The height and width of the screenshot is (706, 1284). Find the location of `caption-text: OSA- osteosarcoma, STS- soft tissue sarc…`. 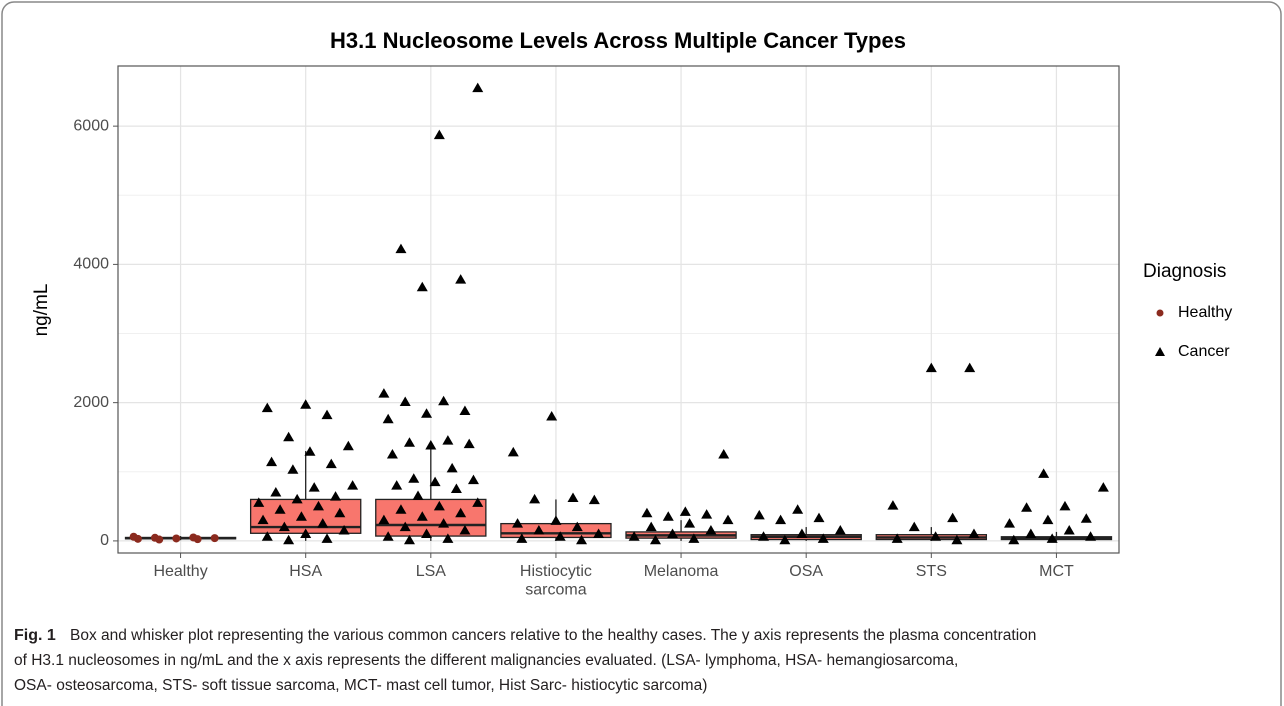

caption-text: OSA- osteosarcoma, STS- soft tissue sarc… is located at coordinates (360, 685).